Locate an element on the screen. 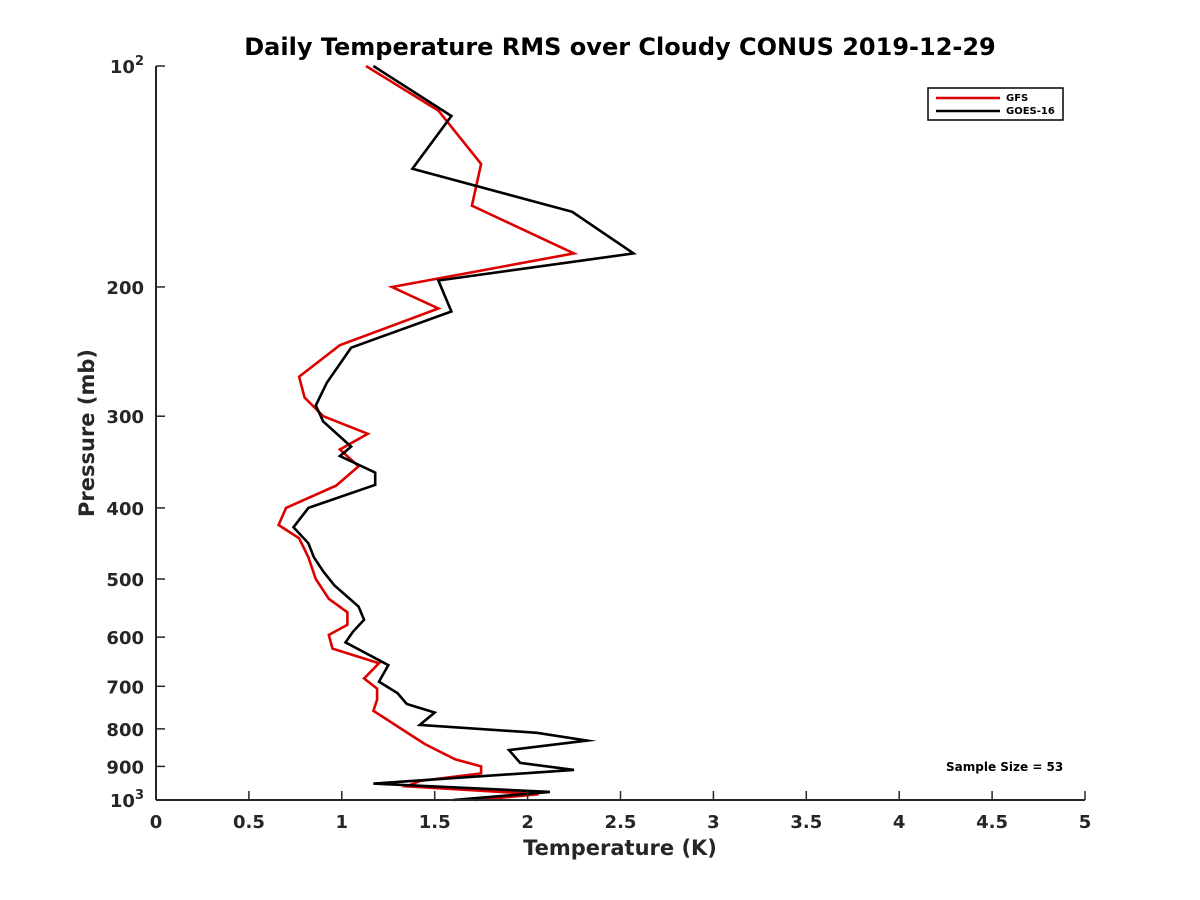 The width and height of the screenshot is (1200, 900). legend-box is located at coordinates (995, 104).